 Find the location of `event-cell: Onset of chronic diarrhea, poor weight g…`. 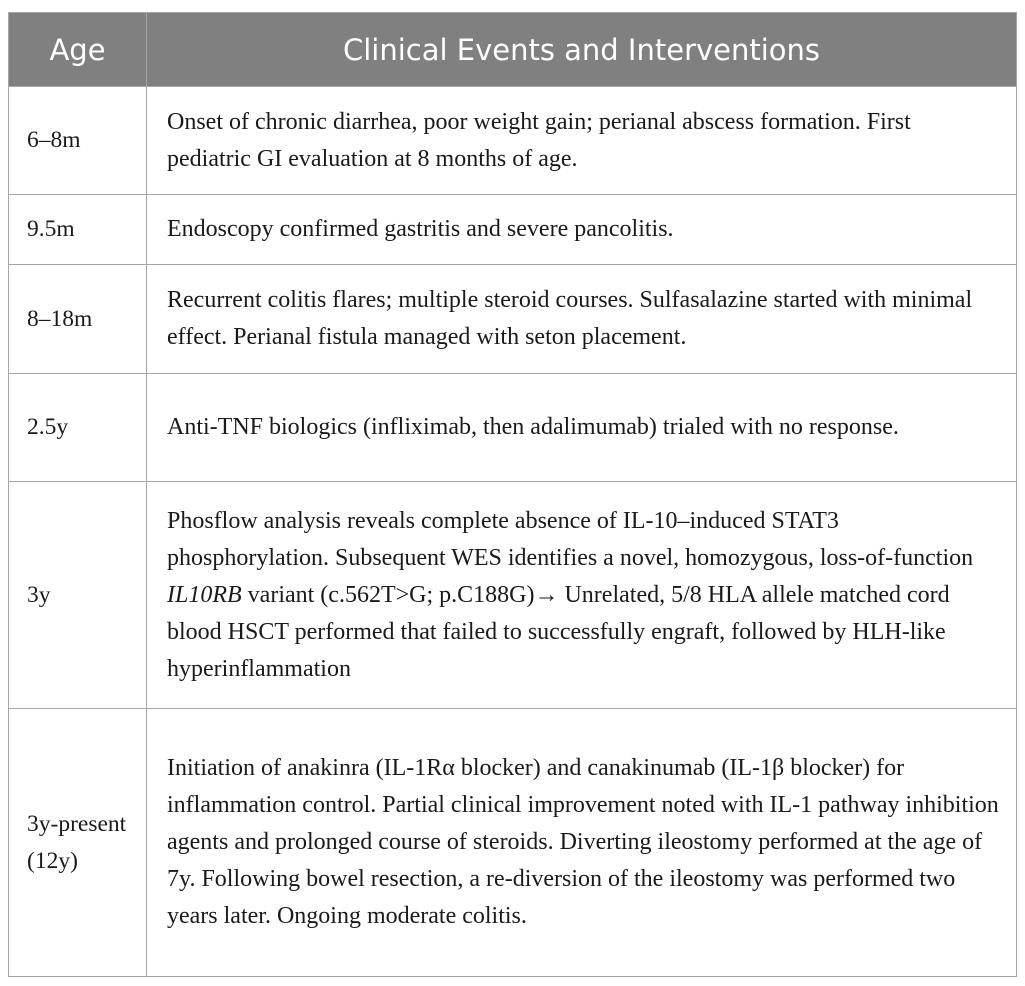

event-cell: Onset of chronic diarrhea, poor weight g… is located at coordinates (581, 140).